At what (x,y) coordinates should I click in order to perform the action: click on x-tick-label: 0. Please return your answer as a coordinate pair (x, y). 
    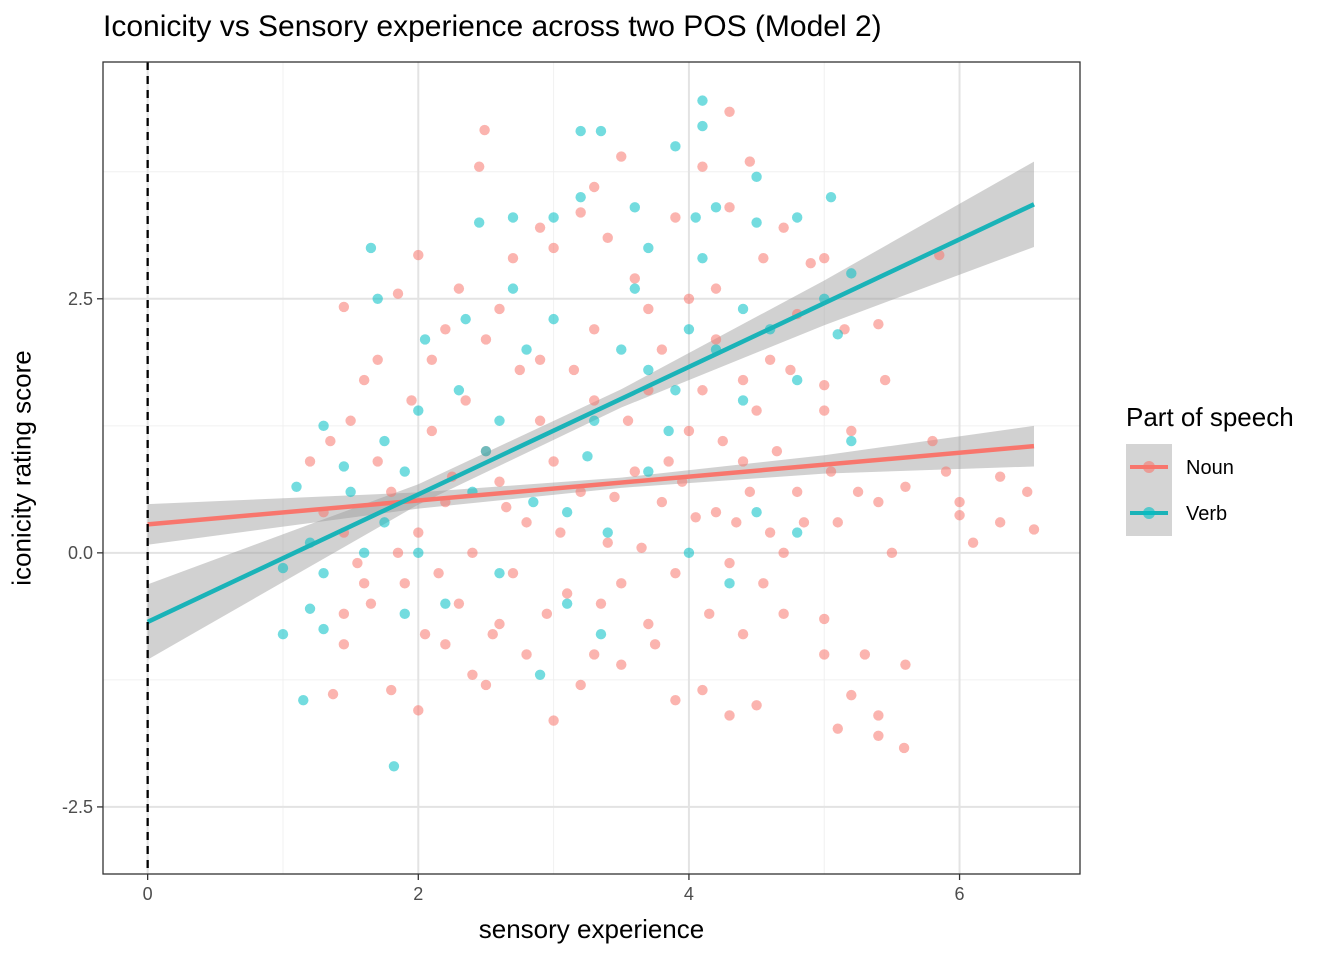
    Looking at the image, I should click on (148, 894).